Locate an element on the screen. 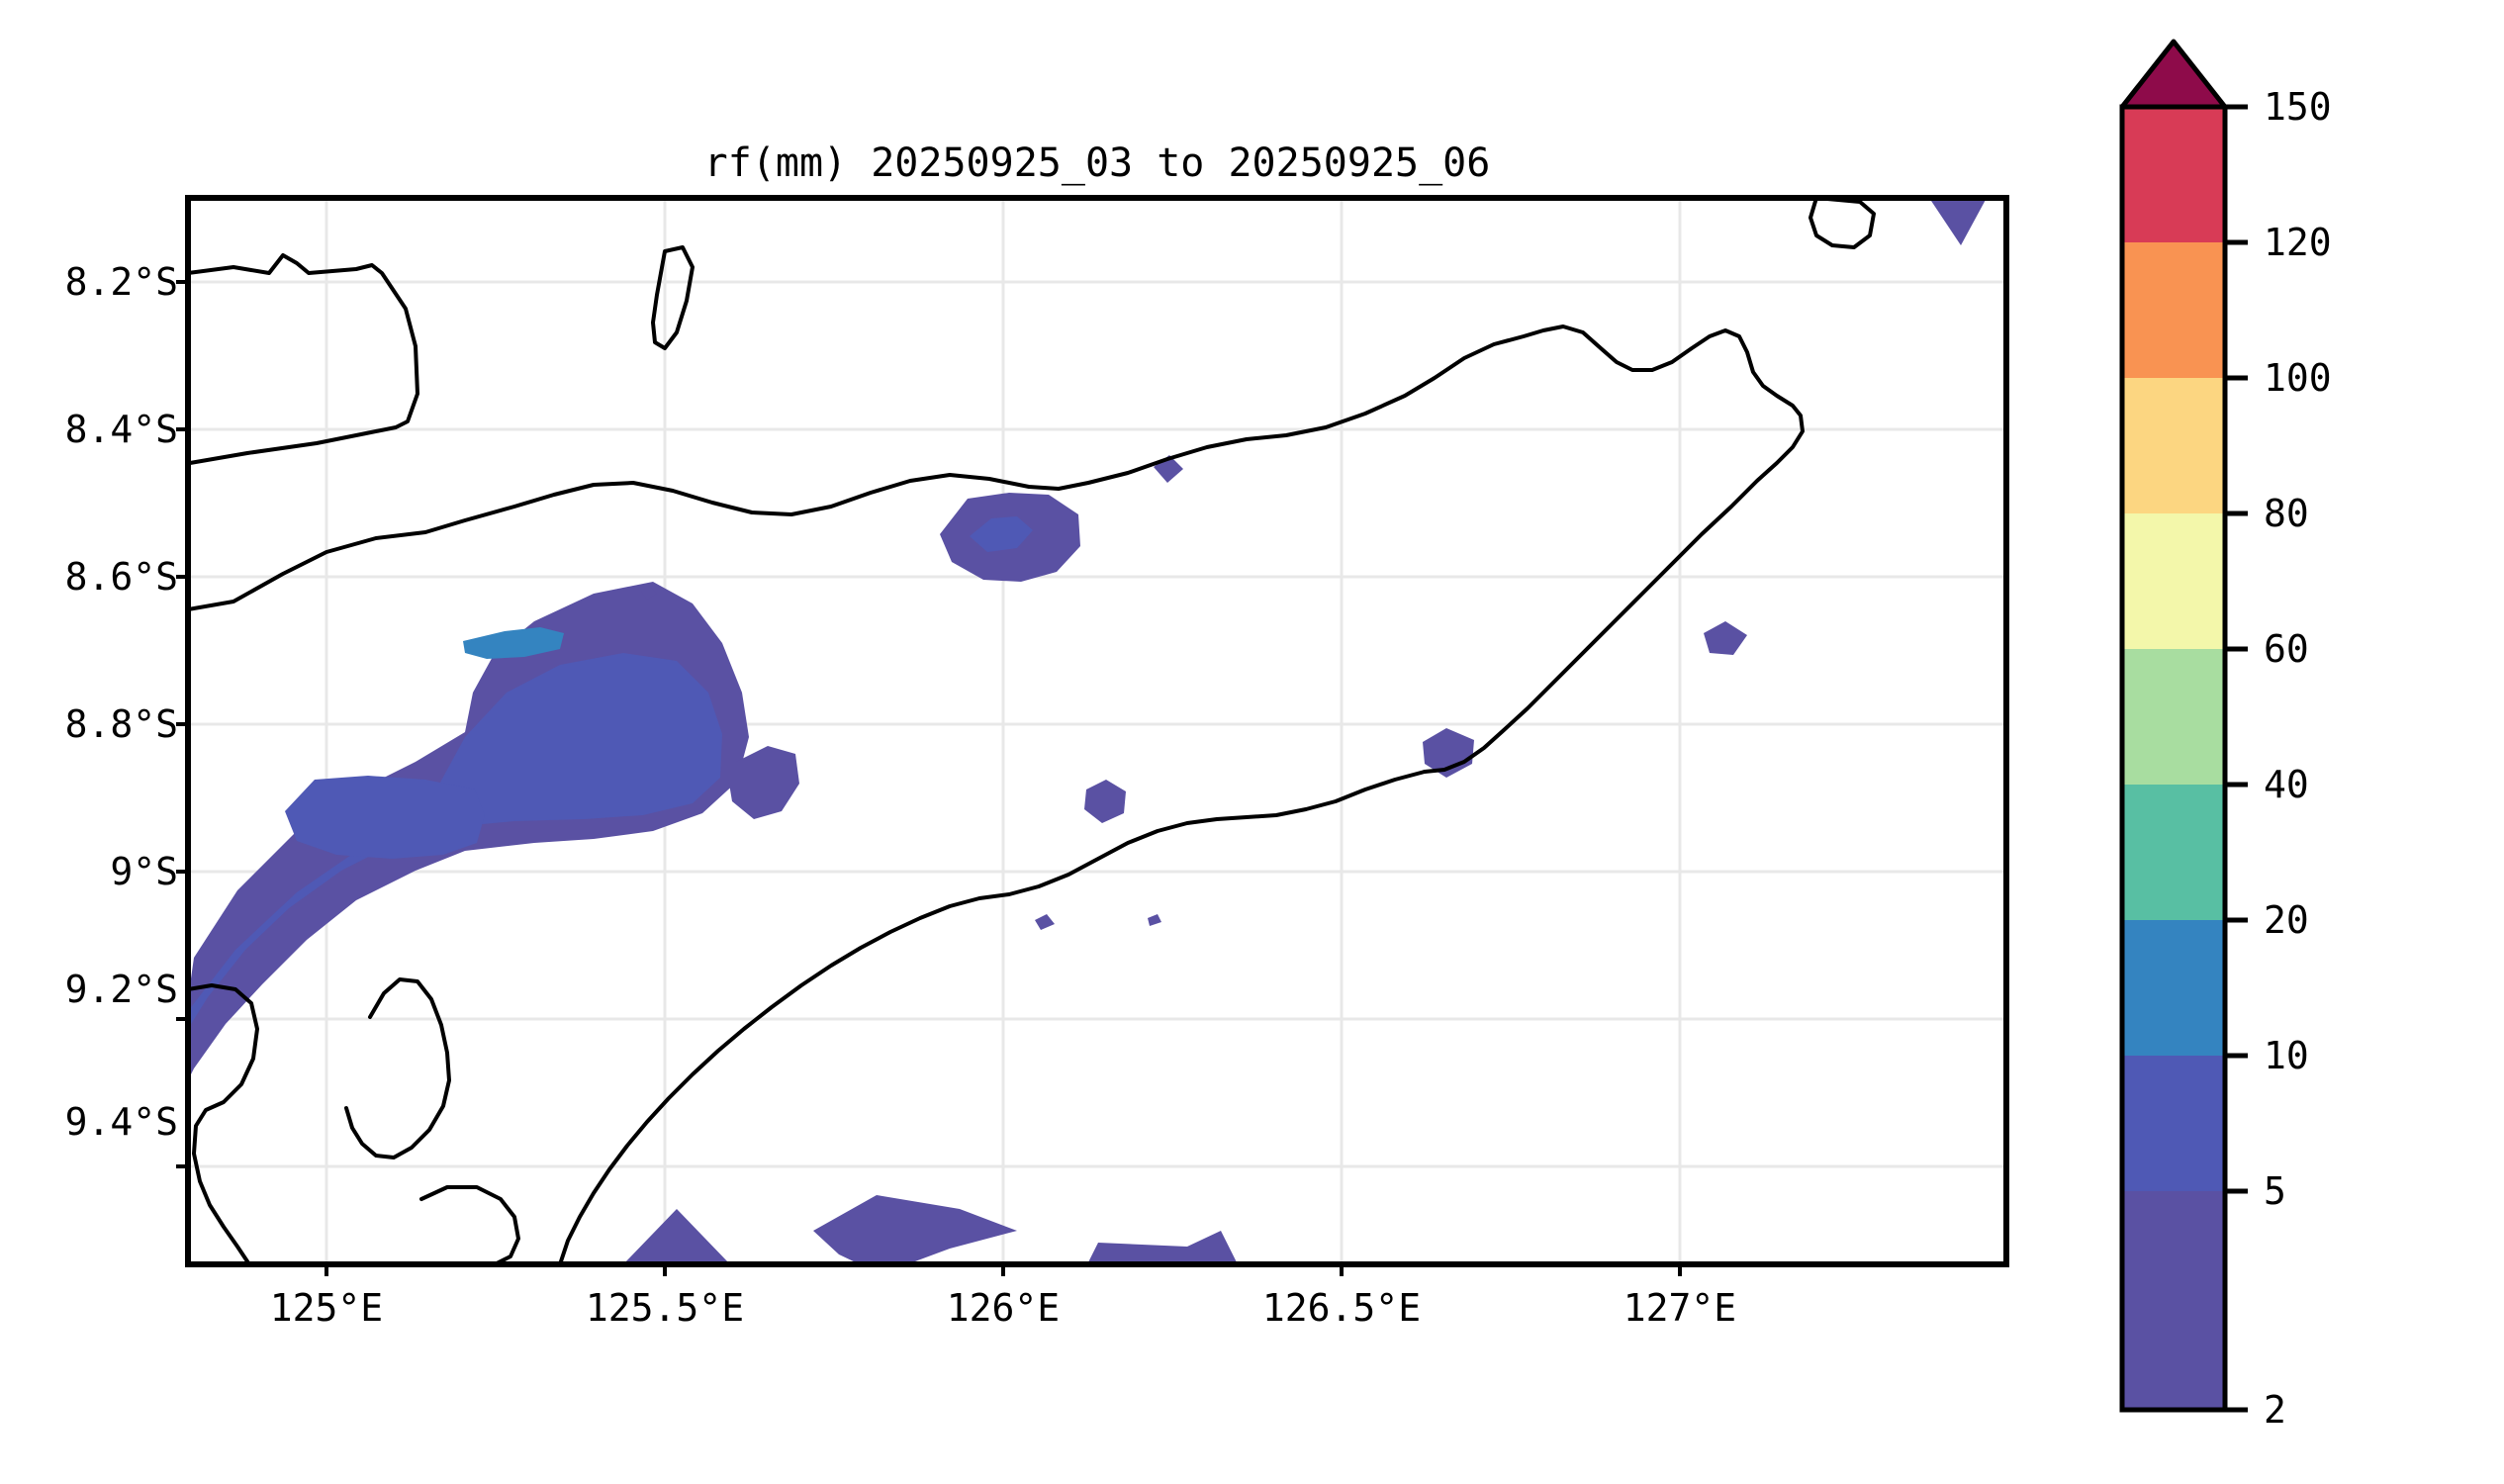  colorbar-label-2: 2 is located at coordinates (2275, 1410).